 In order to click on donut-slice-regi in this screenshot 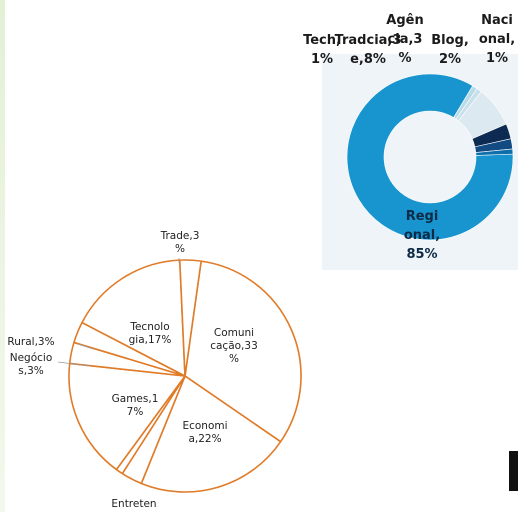, I will do `click(430, 157)`.